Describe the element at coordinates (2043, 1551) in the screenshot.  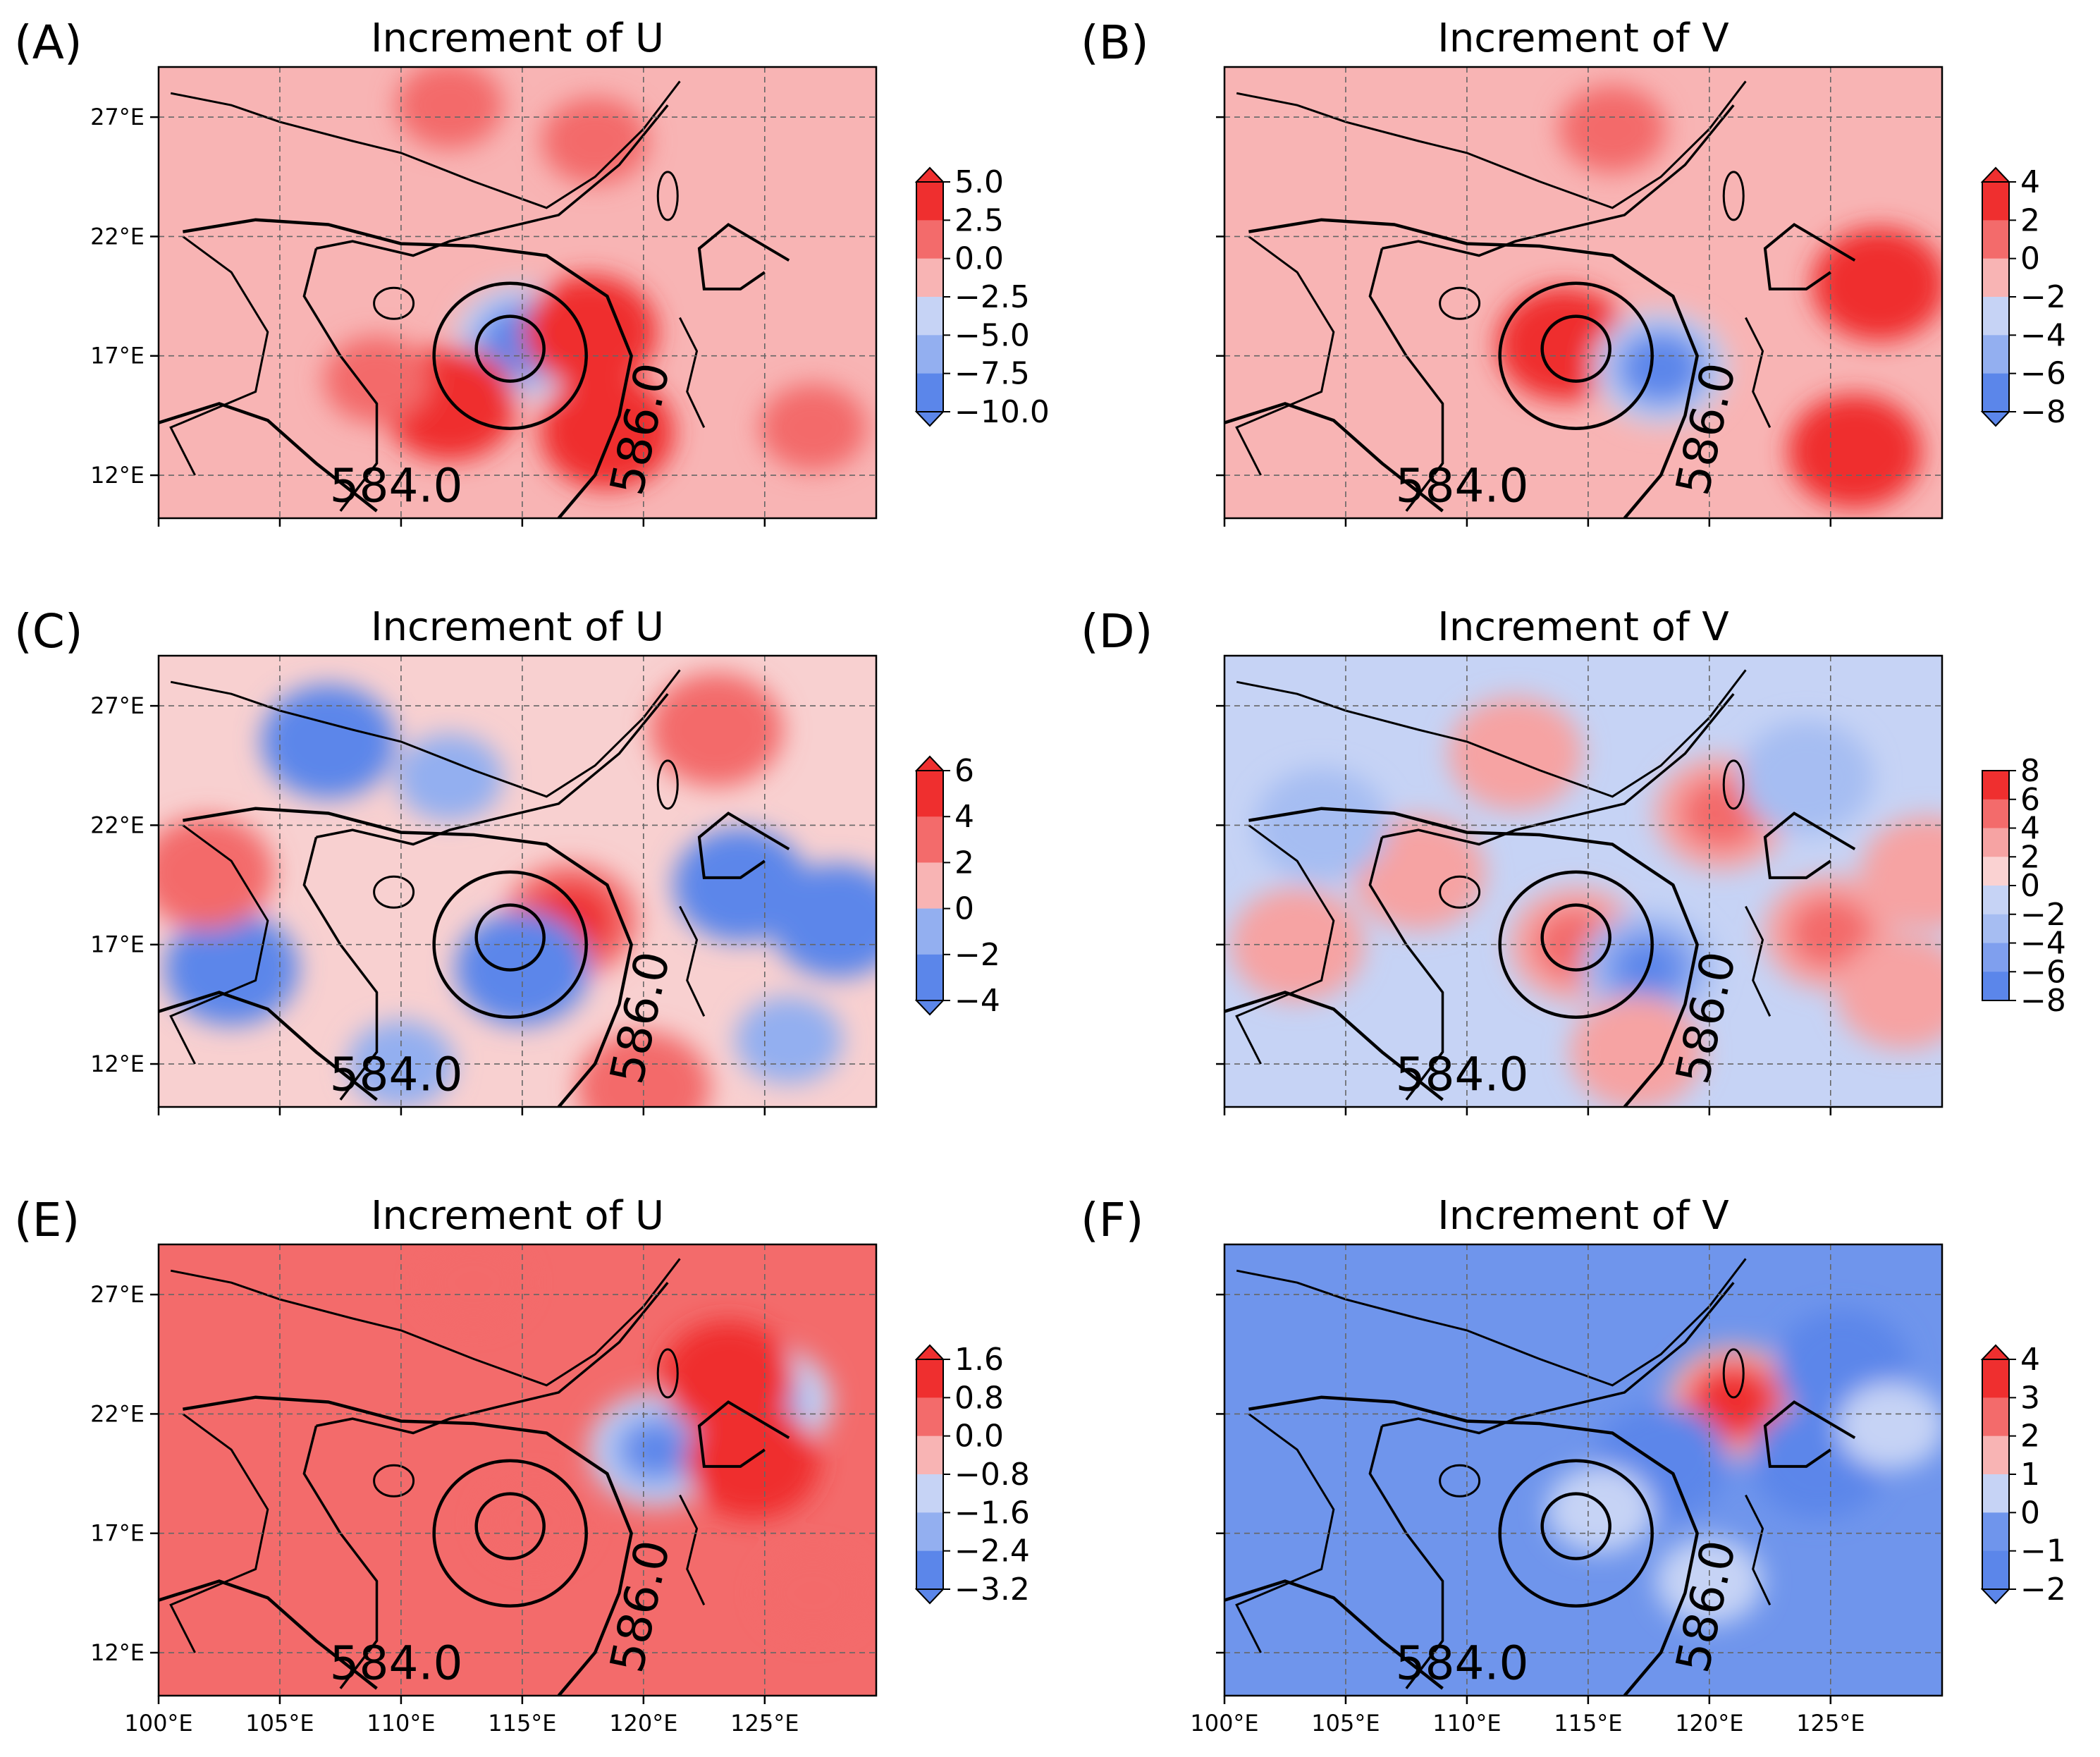
I see `colorbar-tick-label: −1` at that location.